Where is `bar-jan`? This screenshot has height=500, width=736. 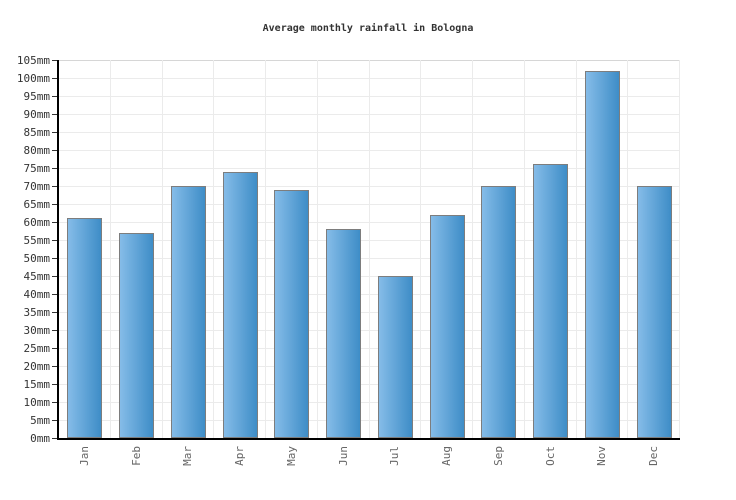
bar-jan is located at coordinates (85, 328).